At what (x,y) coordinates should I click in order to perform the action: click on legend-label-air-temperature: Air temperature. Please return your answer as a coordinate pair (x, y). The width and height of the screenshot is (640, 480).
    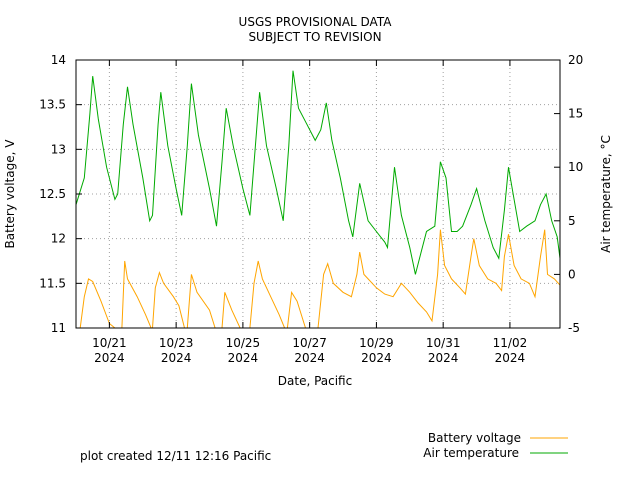
    Looking at the image, I should click on (471, 453).